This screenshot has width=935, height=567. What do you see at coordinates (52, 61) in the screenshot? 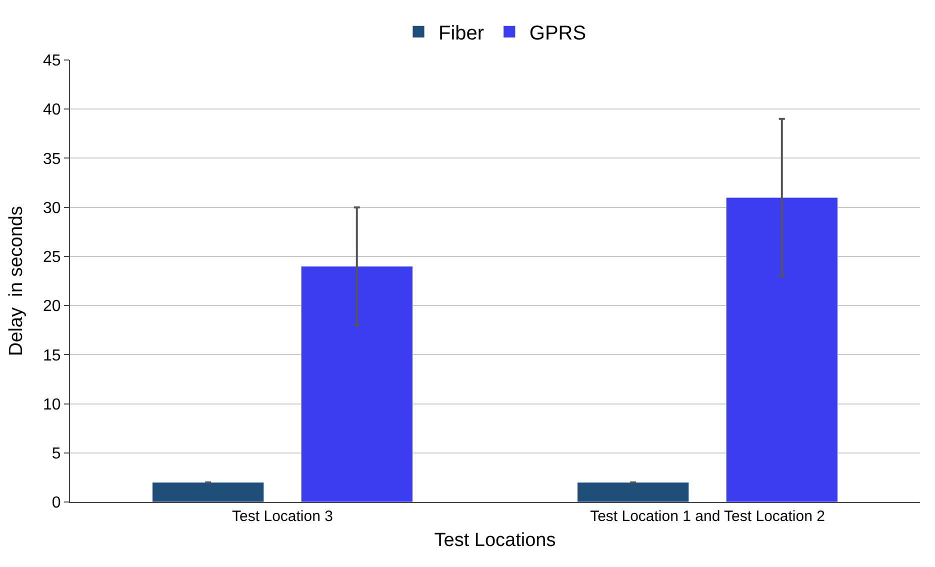
I see `y-tick-label: 45` at bounding box center [52, 61].